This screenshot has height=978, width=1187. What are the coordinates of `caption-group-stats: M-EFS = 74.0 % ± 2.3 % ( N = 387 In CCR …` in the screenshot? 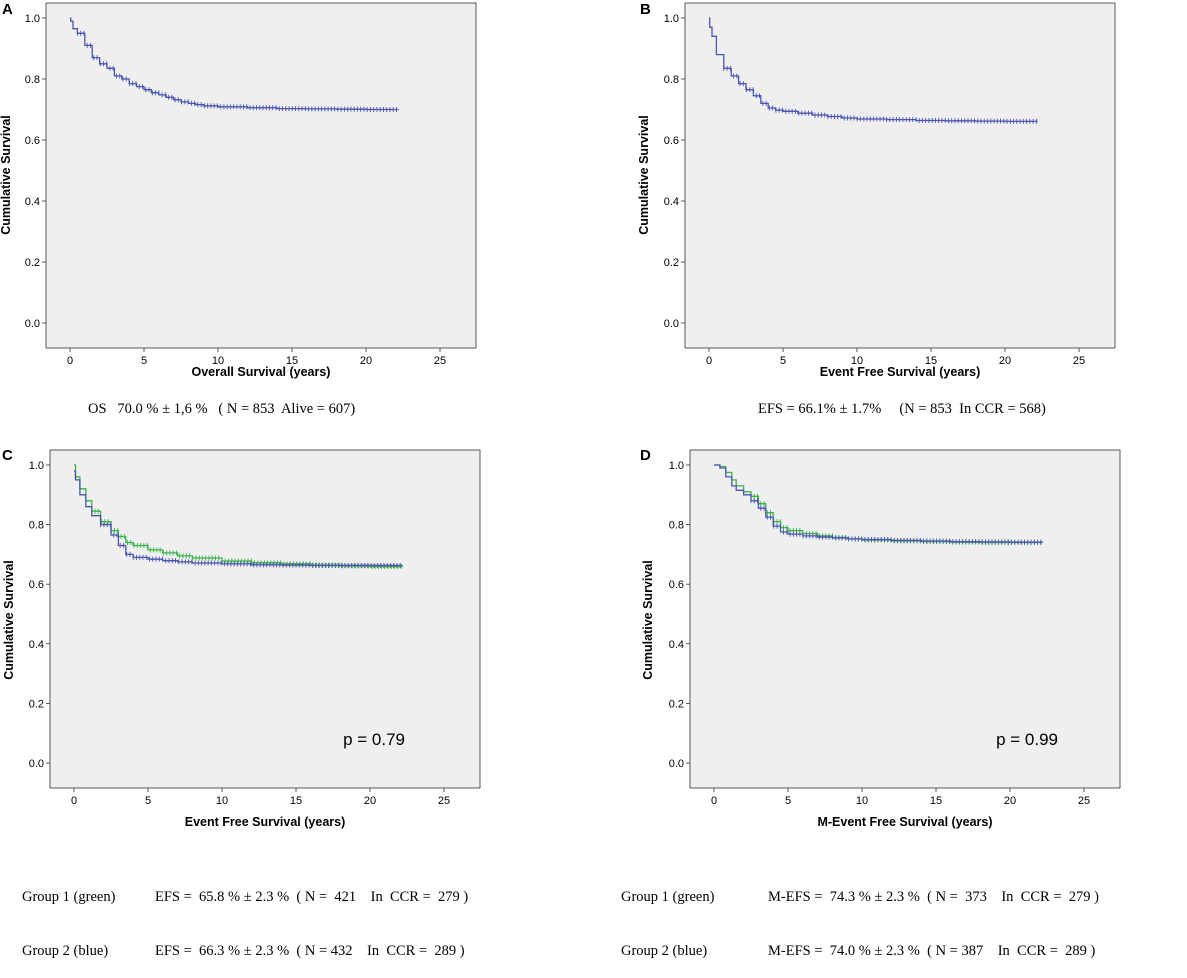 It's located at (932, 951).